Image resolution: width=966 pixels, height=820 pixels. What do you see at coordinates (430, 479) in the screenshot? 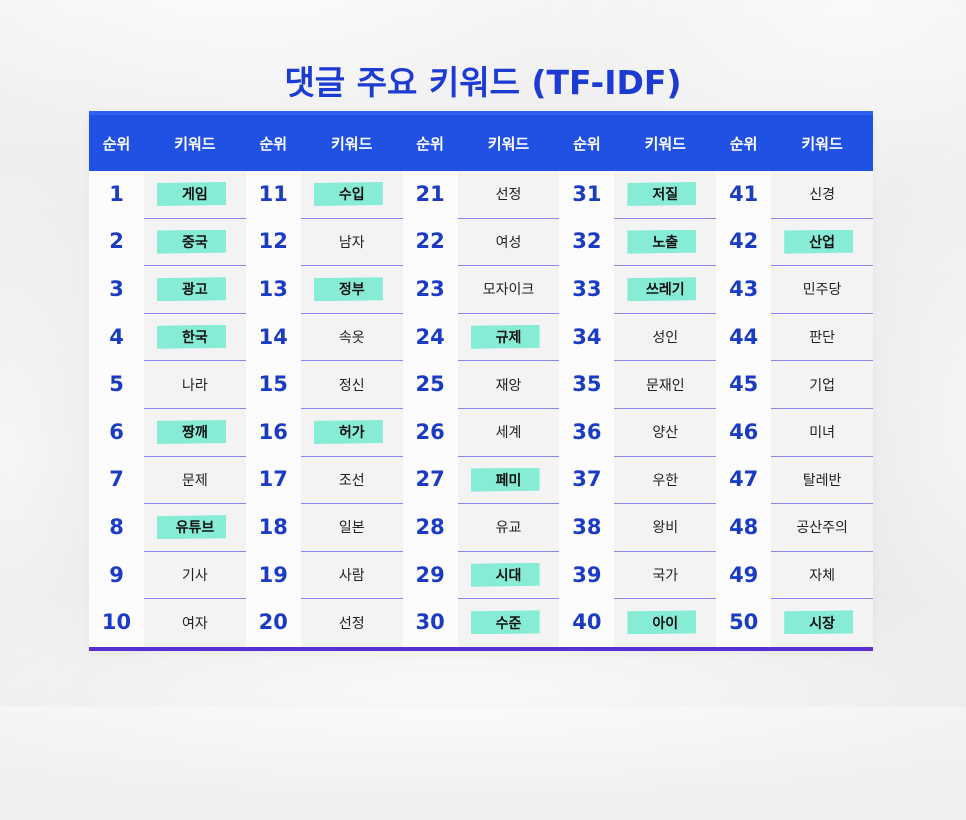
I see `rank-number: 27` at bounding box center [430, 479].